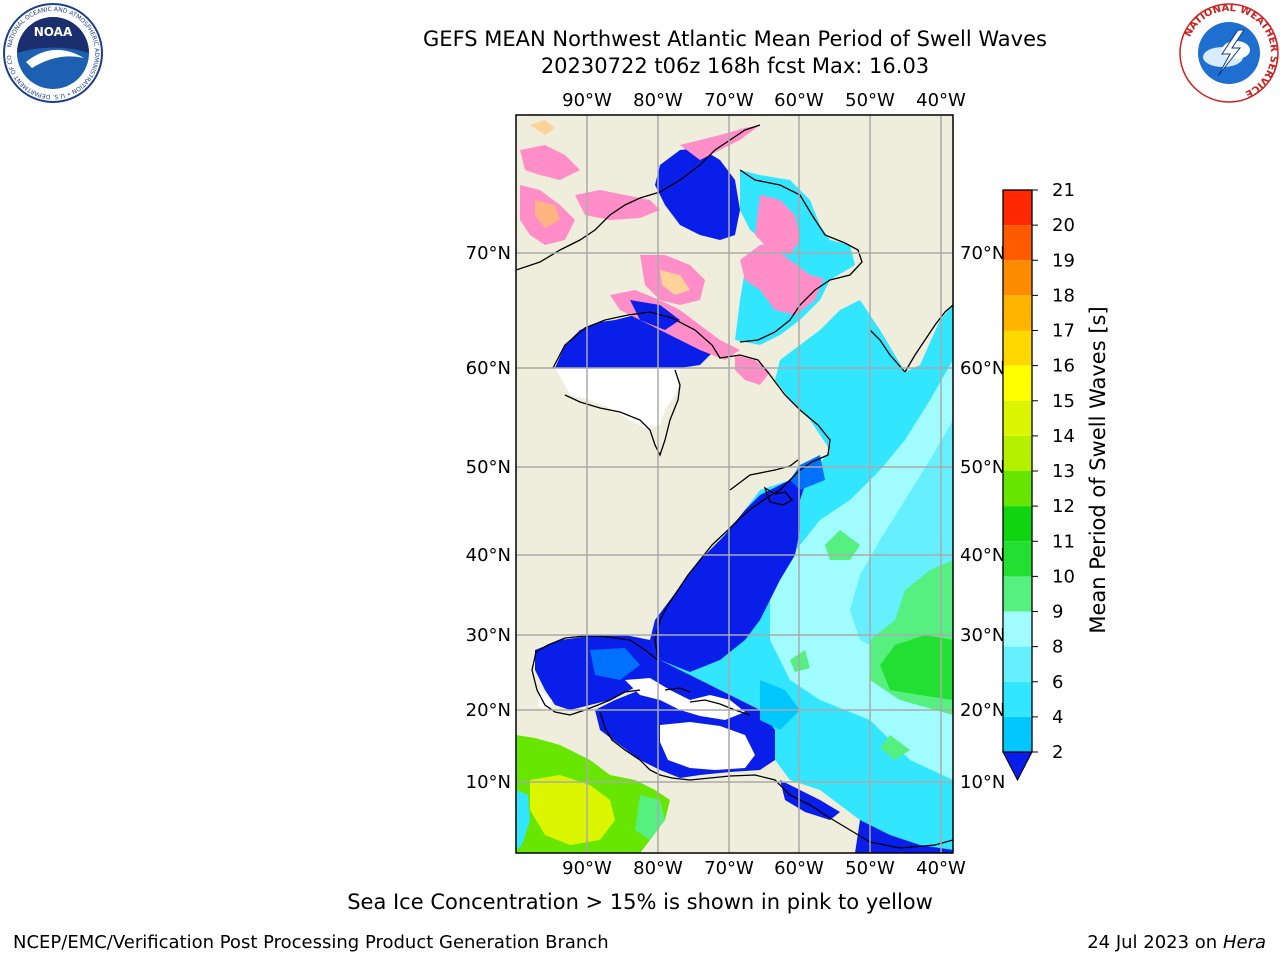 The height and width of the screenshot is (960, 1280). I want to click on lon-label-top: 80°W, so click(658, 100).